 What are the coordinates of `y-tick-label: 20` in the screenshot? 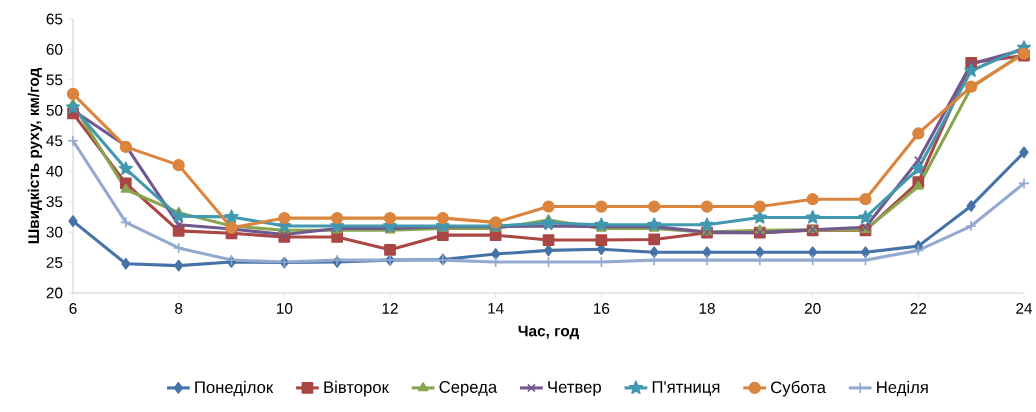 It's located at (54, 293).